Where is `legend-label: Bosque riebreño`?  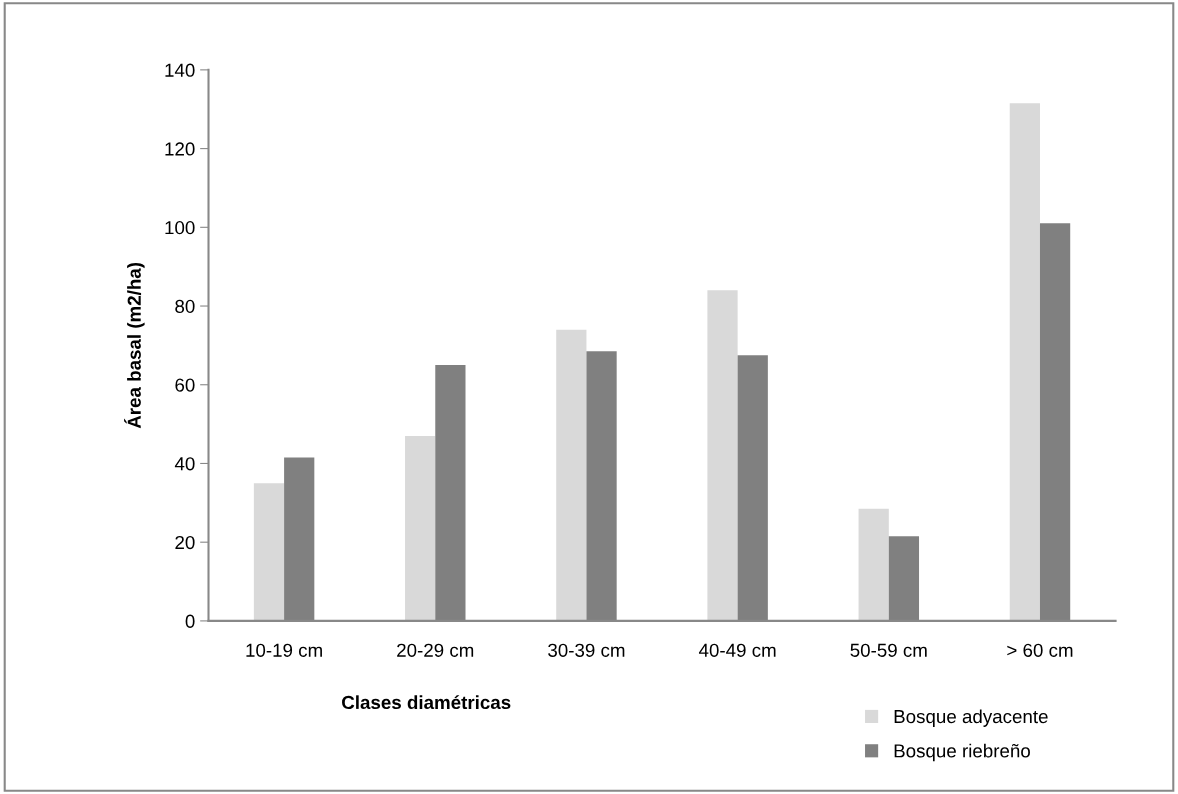
legend-label: Bosque riebreño is located at coordinates (962, 752).